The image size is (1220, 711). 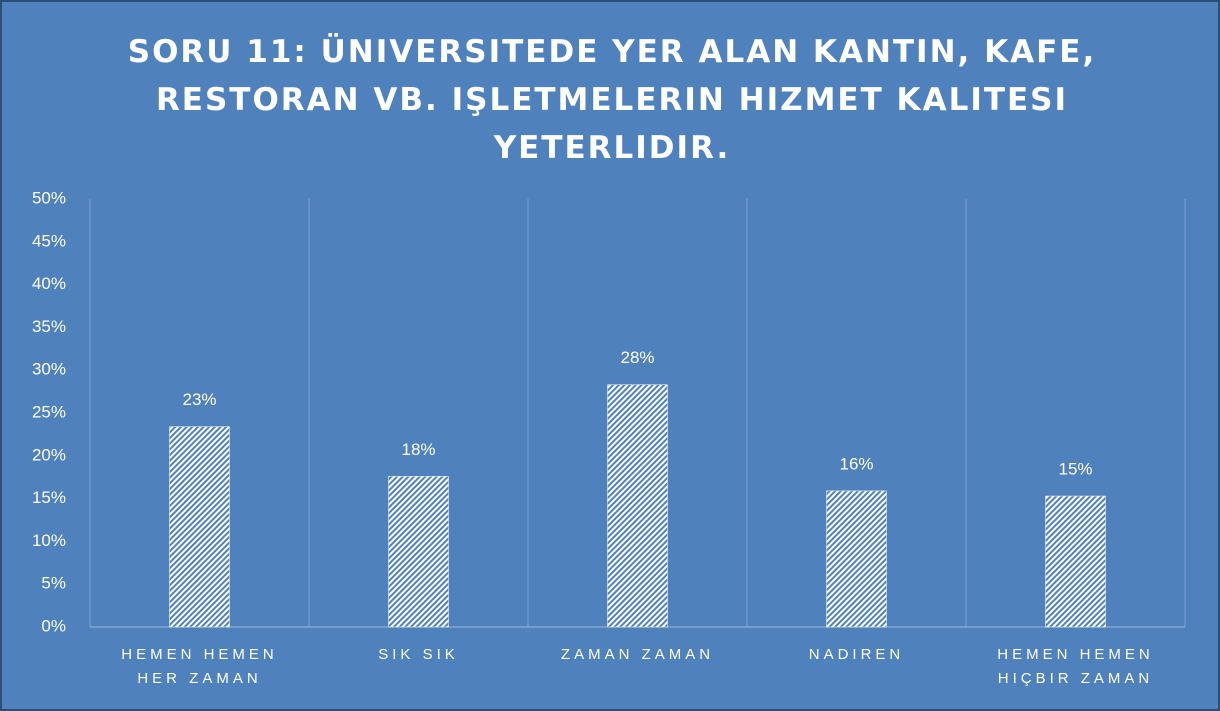 I want to click on y-tick-label: 15%, so click(x=49, y=497).